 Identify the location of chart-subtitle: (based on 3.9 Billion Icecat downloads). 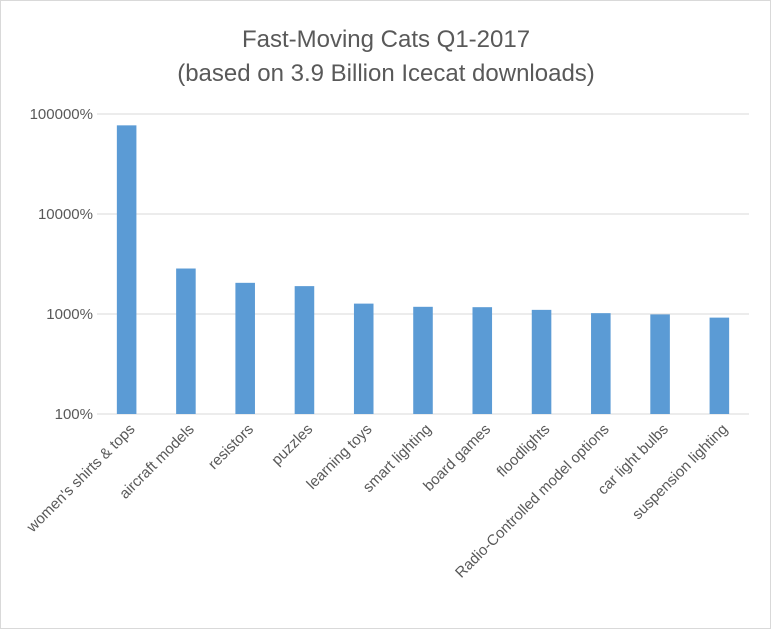
(386, 73).